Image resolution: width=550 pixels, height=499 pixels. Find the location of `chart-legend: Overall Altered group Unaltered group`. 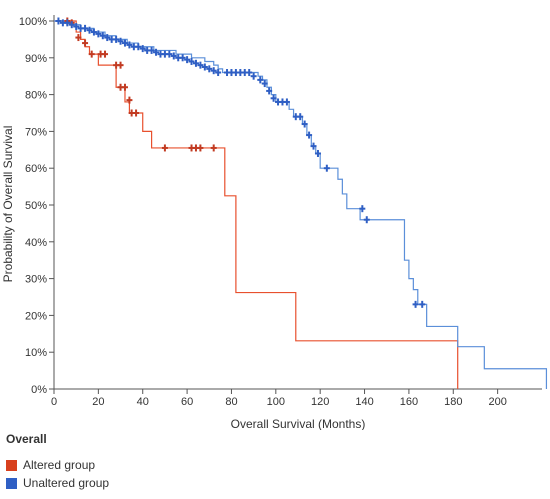

chart-legend: Overall Altered group Unaltered group is located at coordinates (57, 462).